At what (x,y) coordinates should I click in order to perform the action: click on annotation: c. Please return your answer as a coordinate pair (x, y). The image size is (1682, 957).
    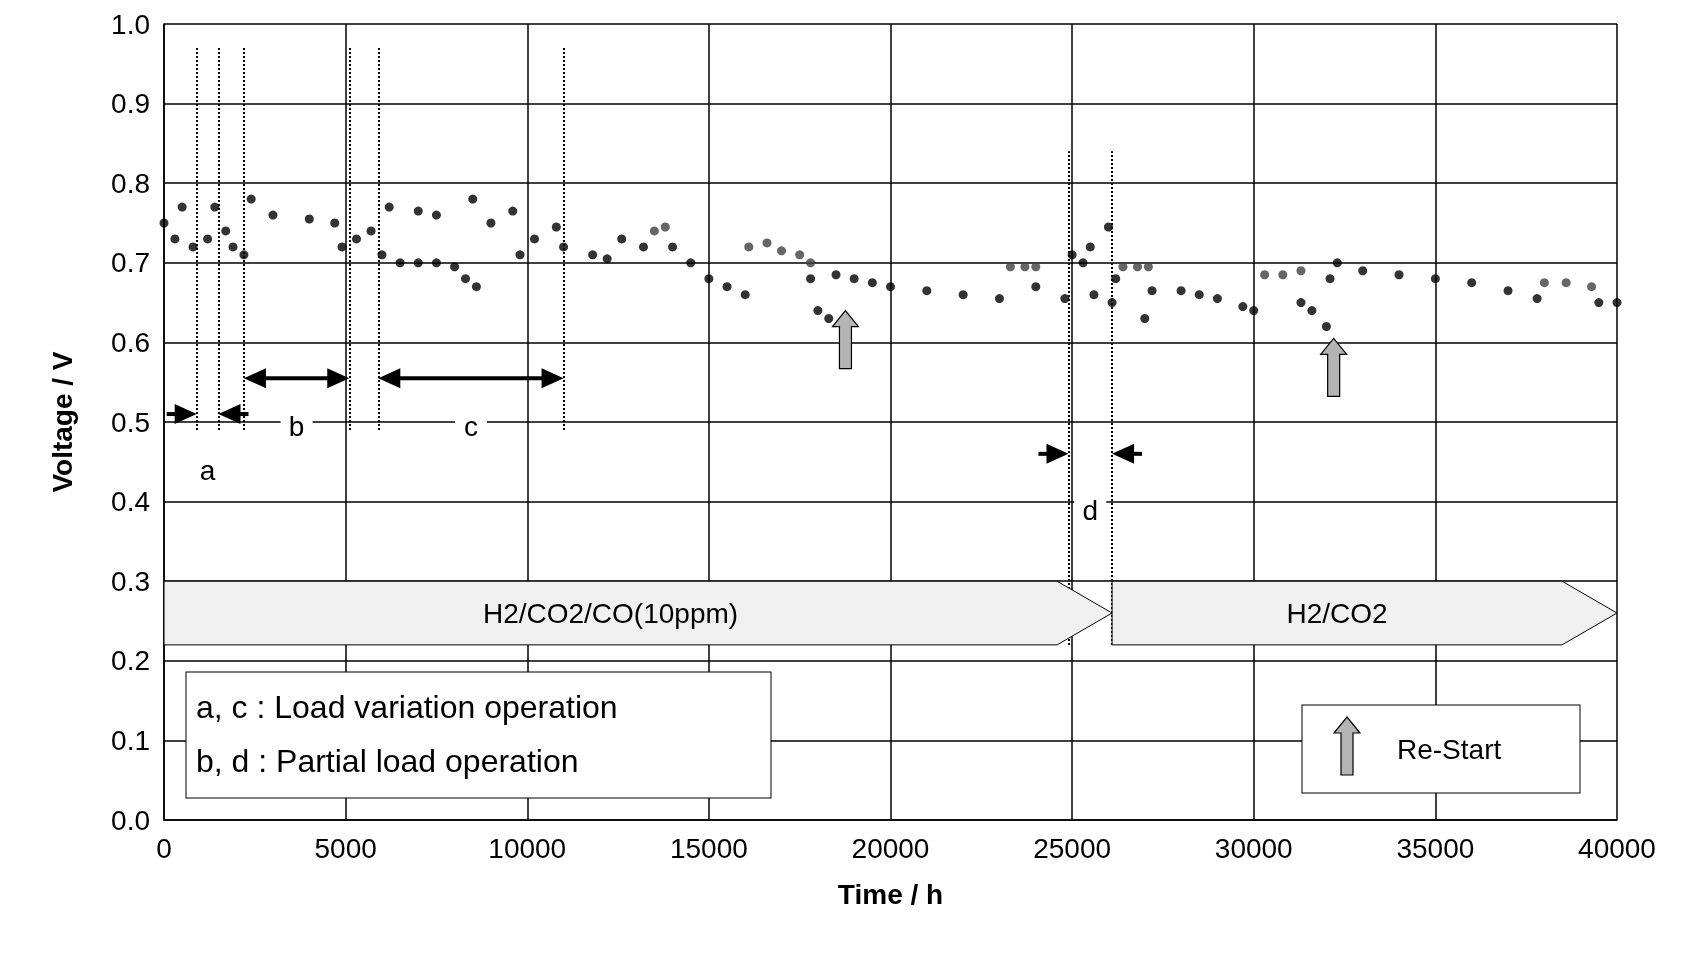
    Looking at the image, I should click on (470, 426).